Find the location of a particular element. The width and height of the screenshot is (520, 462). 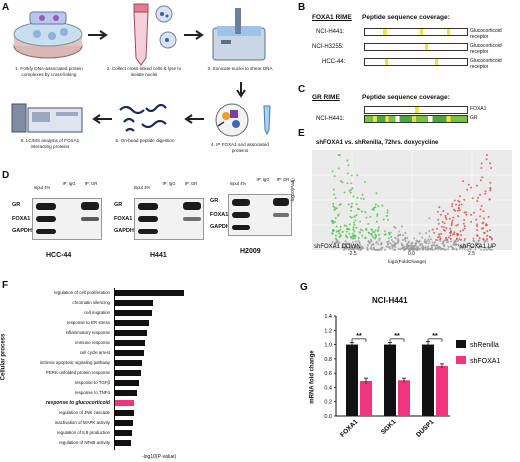

bar-shRenilla is located at coordinates (428, 380).